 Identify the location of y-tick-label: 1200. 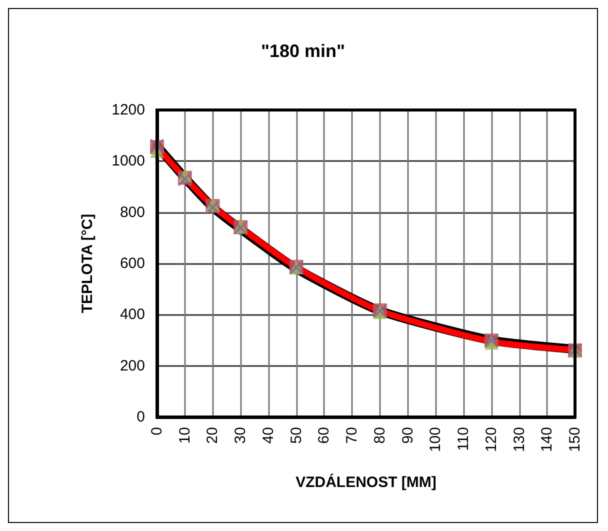
(128, 110).